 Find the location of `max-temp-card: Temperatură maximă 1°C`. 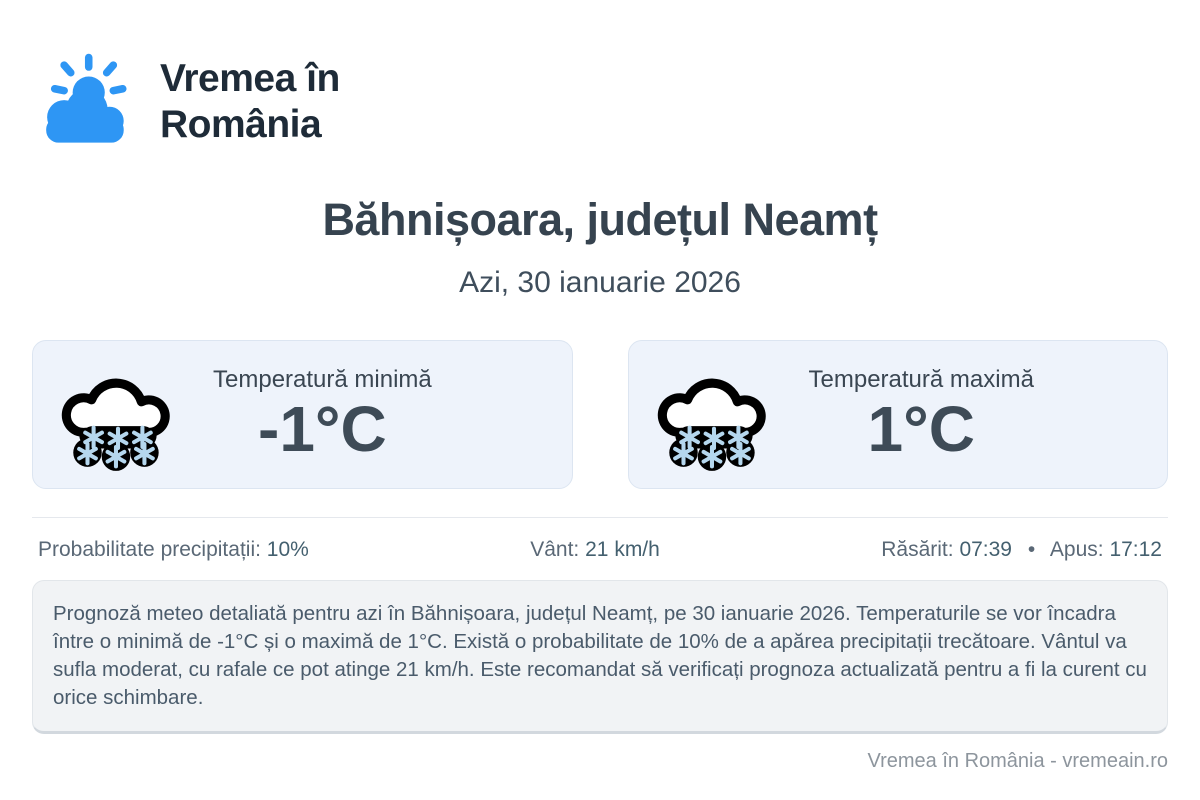

max-temp-card: Temperatură maximă 1°C is located at coordinates (897, 414).